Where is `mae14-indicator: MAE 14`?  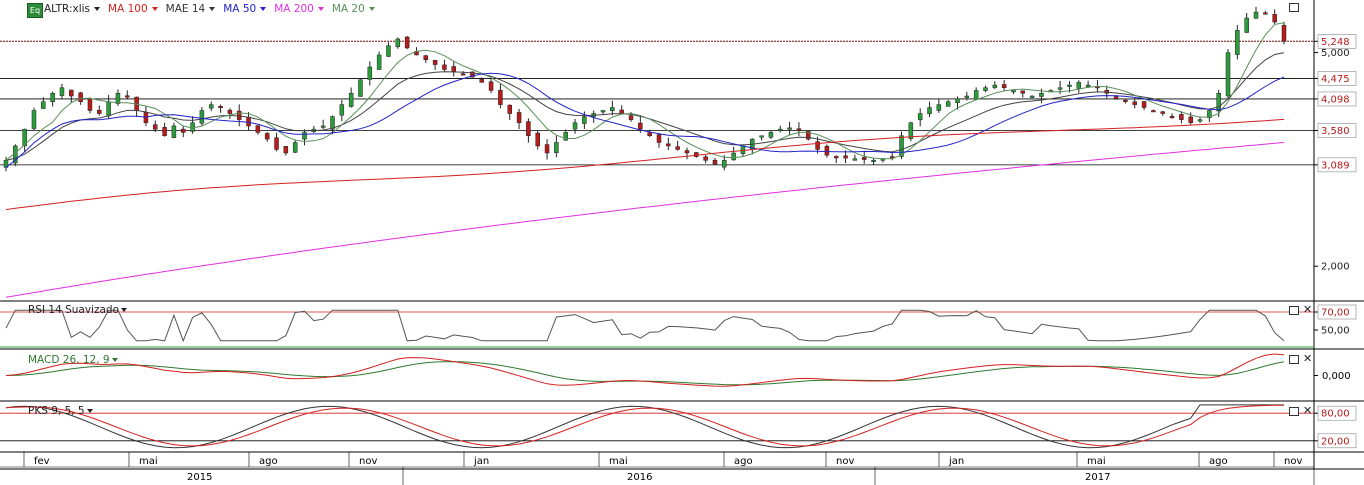
mae14-indicator: MAE 14 is located at coordinates (191, 9).